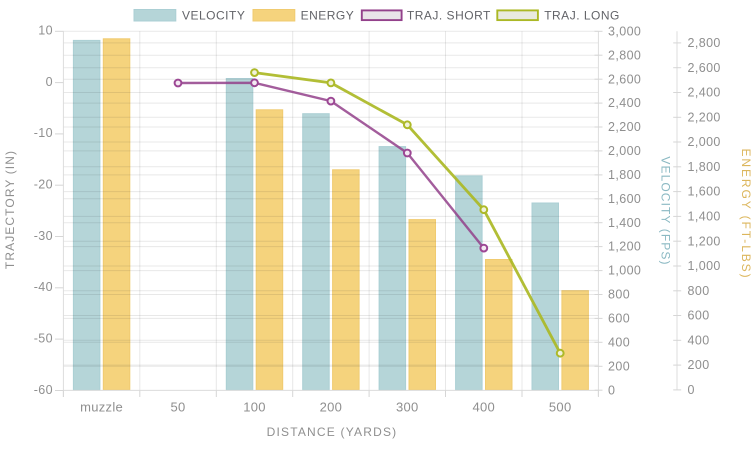 The width and height of the screenshot is (754, 452). What do you see at coordinates (449, 16) in the screenshot?
I see `svg-text: TRAJ. SHORT` at bounding box center [449, 16].